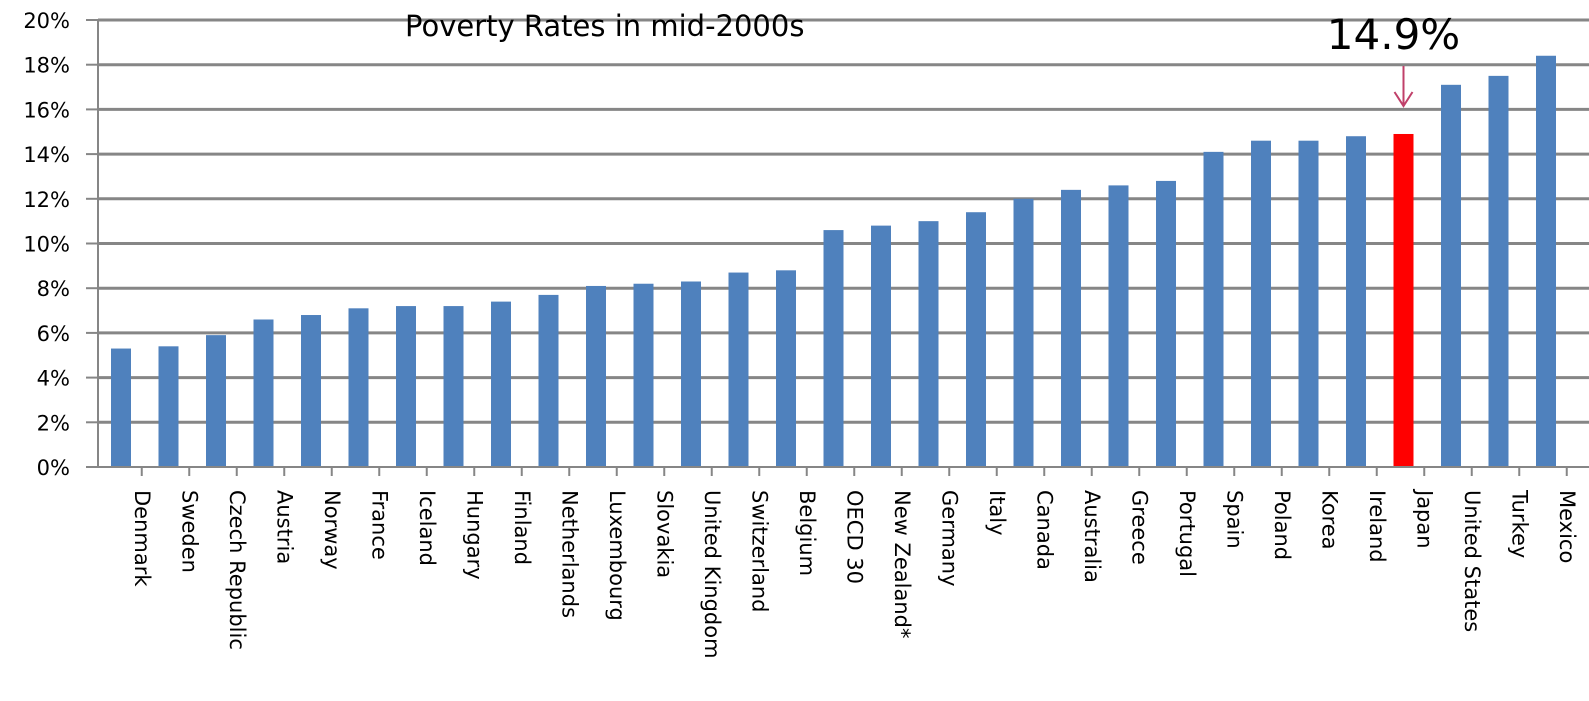 The image size is (1589, 701). What do you see at coordinates (285, 527) in the screenshot?
I see `x-tick-label: Austria` at bounding box center [285, 527].